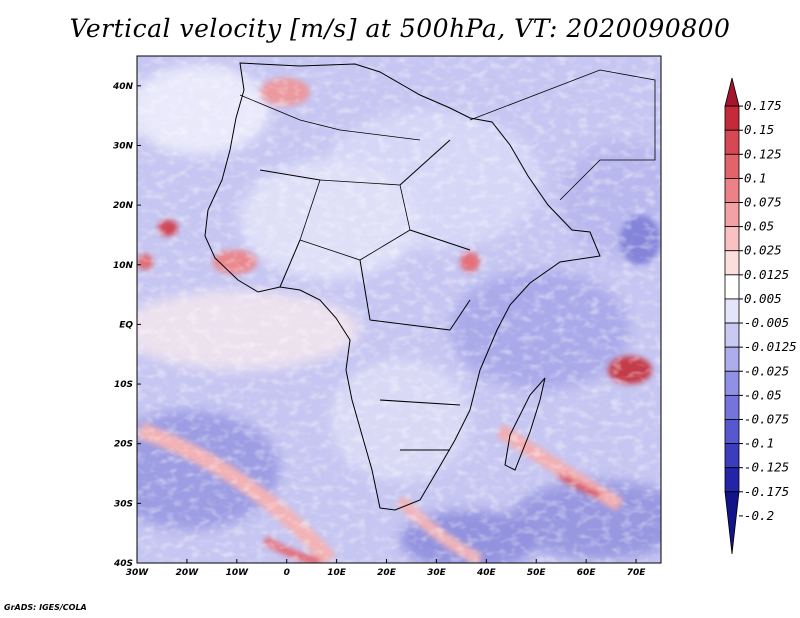  What do you see at coordinates (437, 573) in the screenshot?
I see `lon-label: 30E` at bounding box center [437, 573].